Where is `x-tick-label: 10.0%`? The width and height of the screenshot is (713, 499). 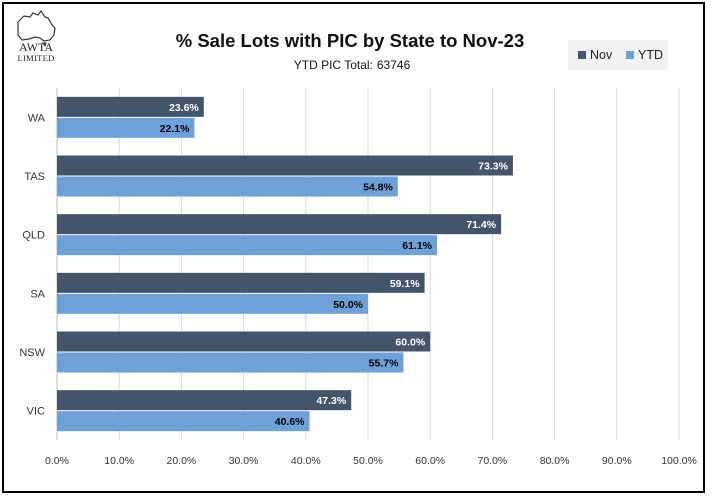 x-tick-label: 10.0% is located at coordinates (119, 461).